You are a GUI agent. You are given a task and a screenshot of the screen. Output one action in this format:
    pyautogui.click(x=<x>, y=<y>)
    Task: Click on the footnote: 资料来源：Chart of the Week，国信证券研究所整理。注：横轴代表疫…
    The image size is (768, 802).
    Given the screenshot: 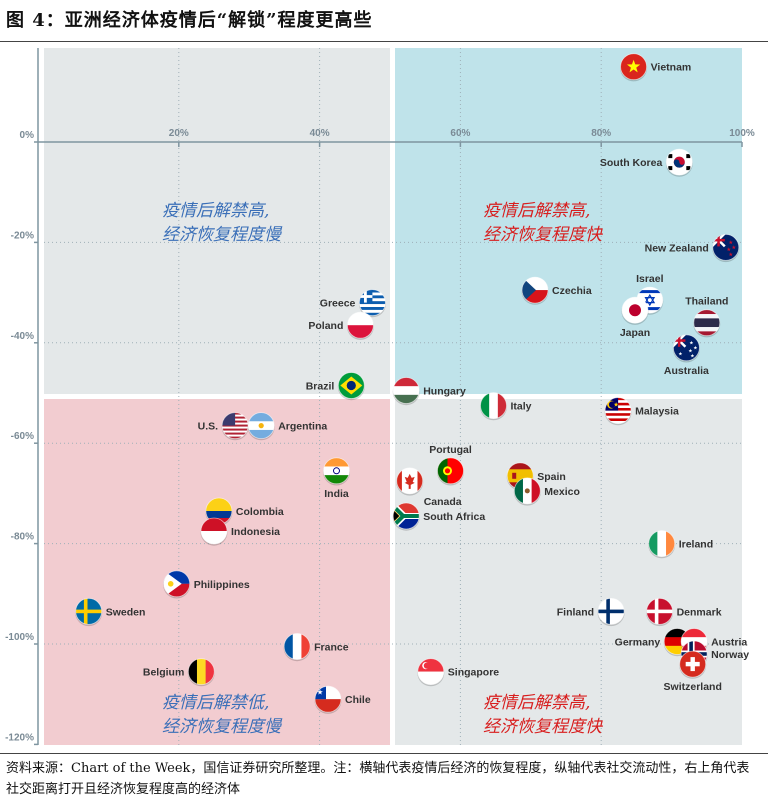 What is the action you would take?
    pyautogui.click(x=378, y=779)
    